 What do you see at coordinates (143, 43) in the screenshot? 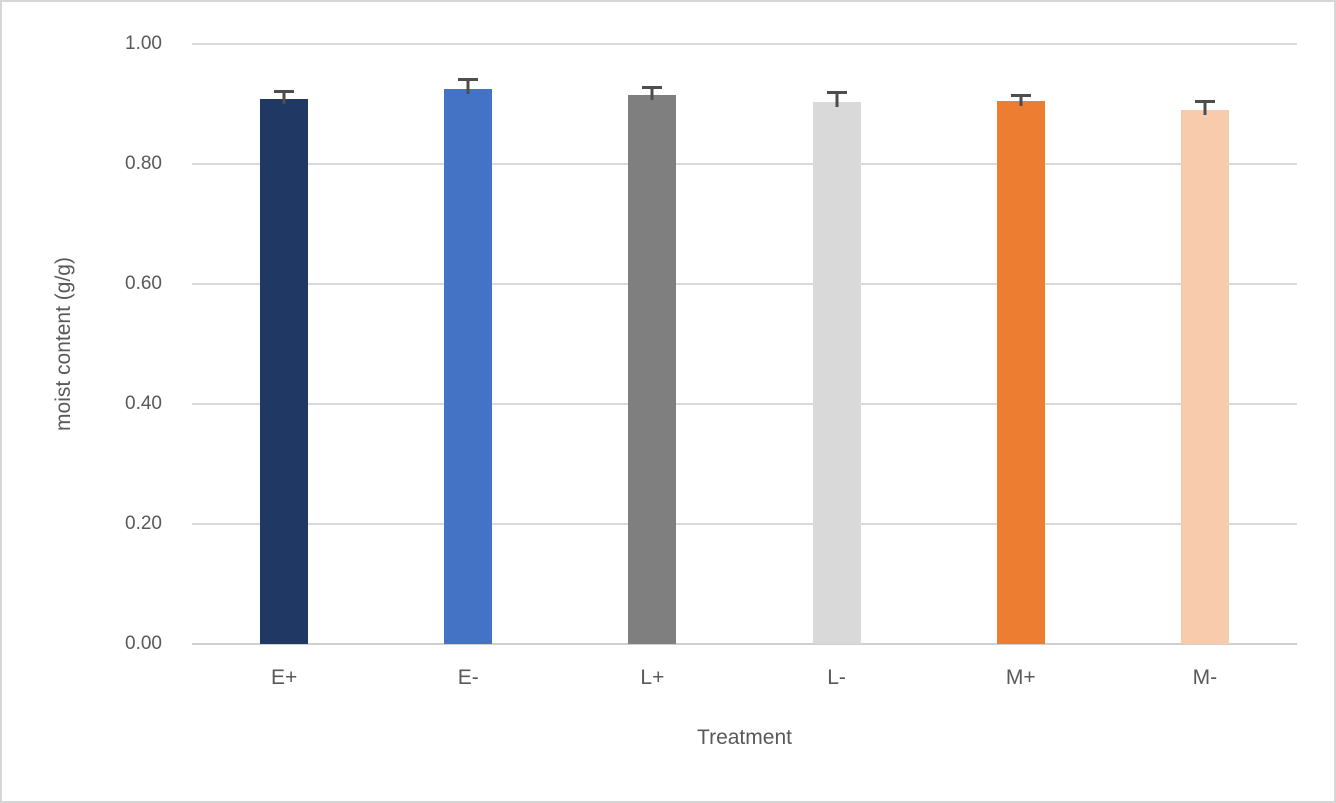
I see `y-tick-label: 1.00` at bounding box center [143, 43].